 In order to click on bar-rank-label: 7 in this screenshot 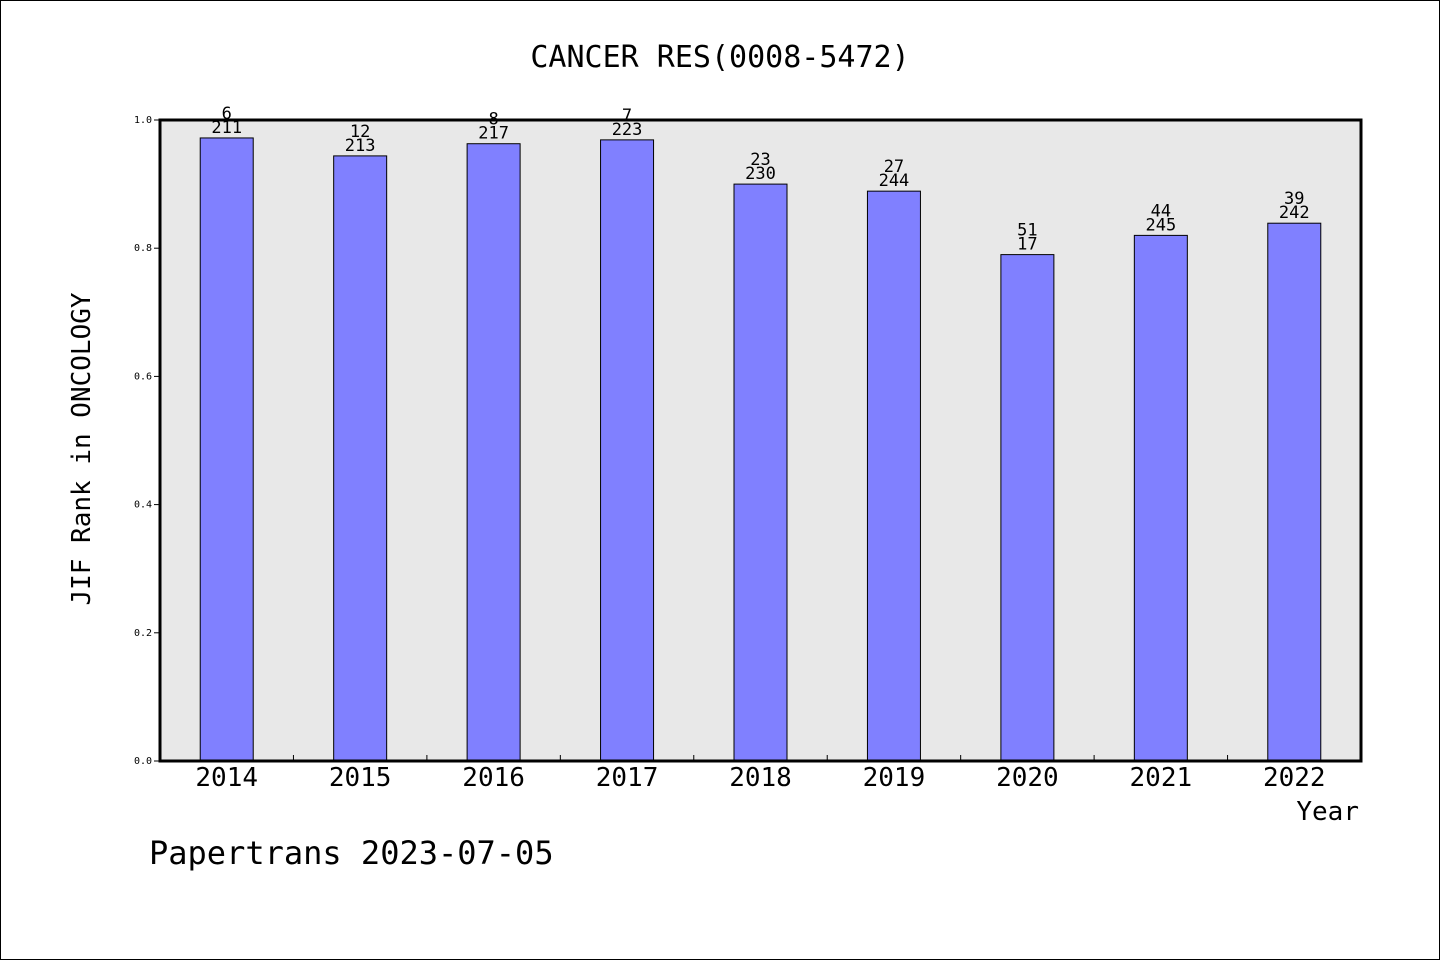, I will do `click(627, 116)`.